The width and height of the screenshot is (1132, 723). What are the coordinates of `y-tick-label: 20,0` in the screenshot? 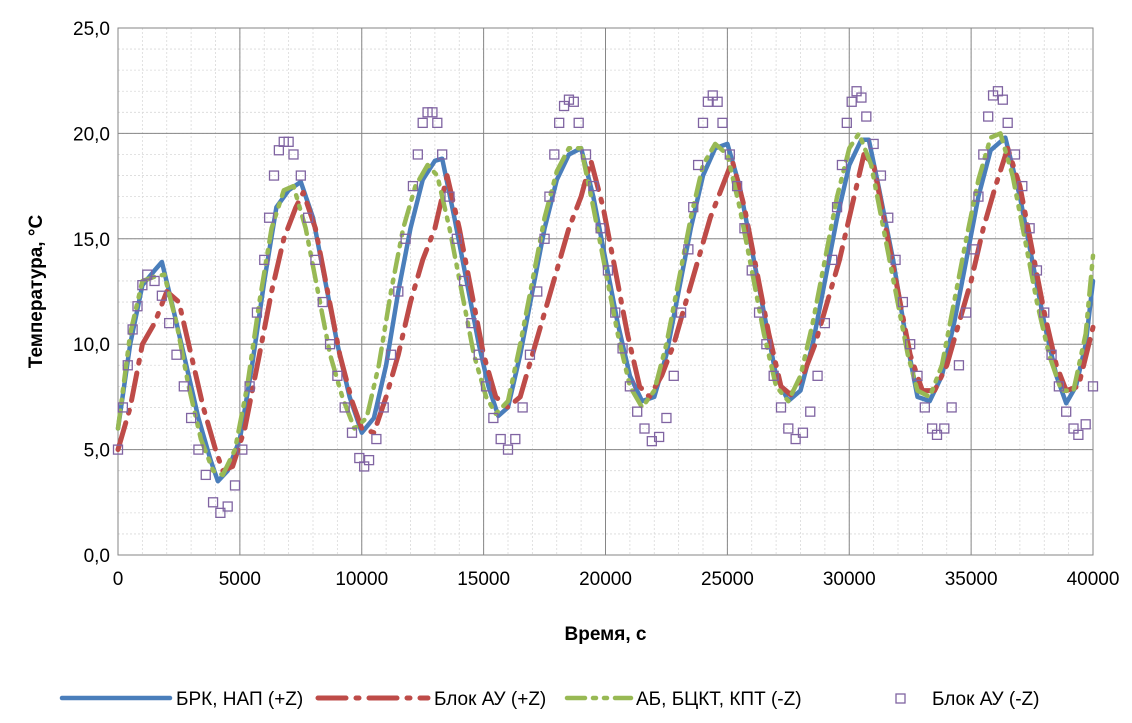 It's located at (91, 134).